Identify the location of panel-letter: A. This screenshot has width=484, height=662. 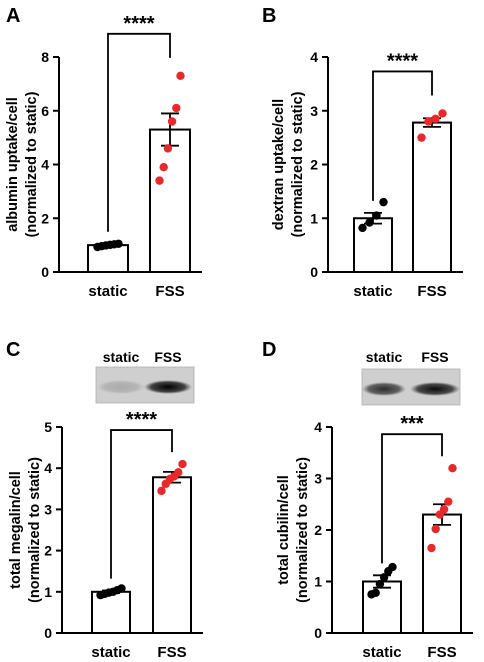
(13, 16).